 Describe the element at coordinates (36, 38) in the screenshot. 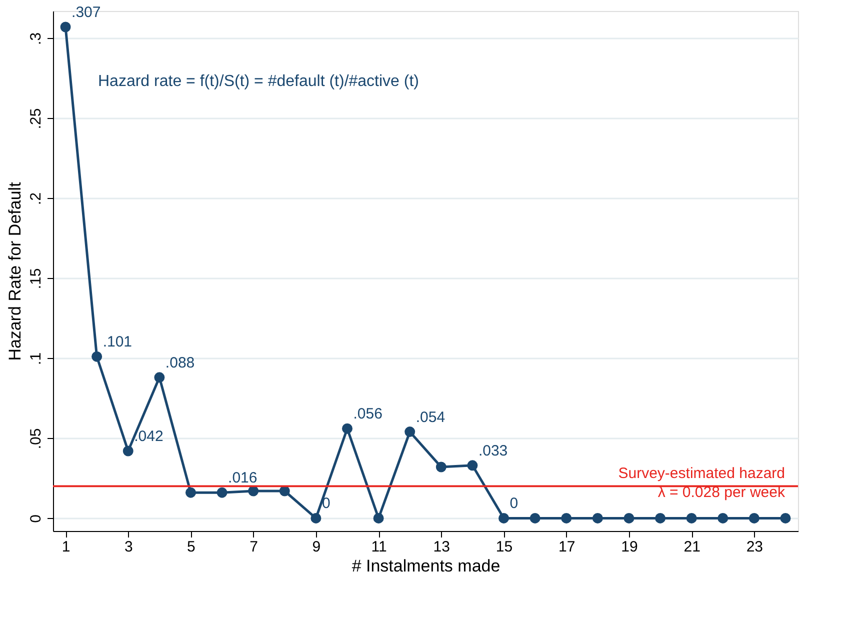

I see `y-tick-label: .3` at that location.